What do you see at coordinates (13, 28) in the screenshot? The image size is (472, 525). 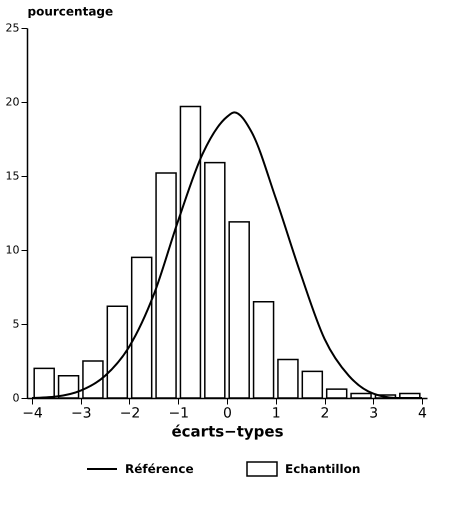 I see `y-tick-label: 25` at bounding box center [13, 28].